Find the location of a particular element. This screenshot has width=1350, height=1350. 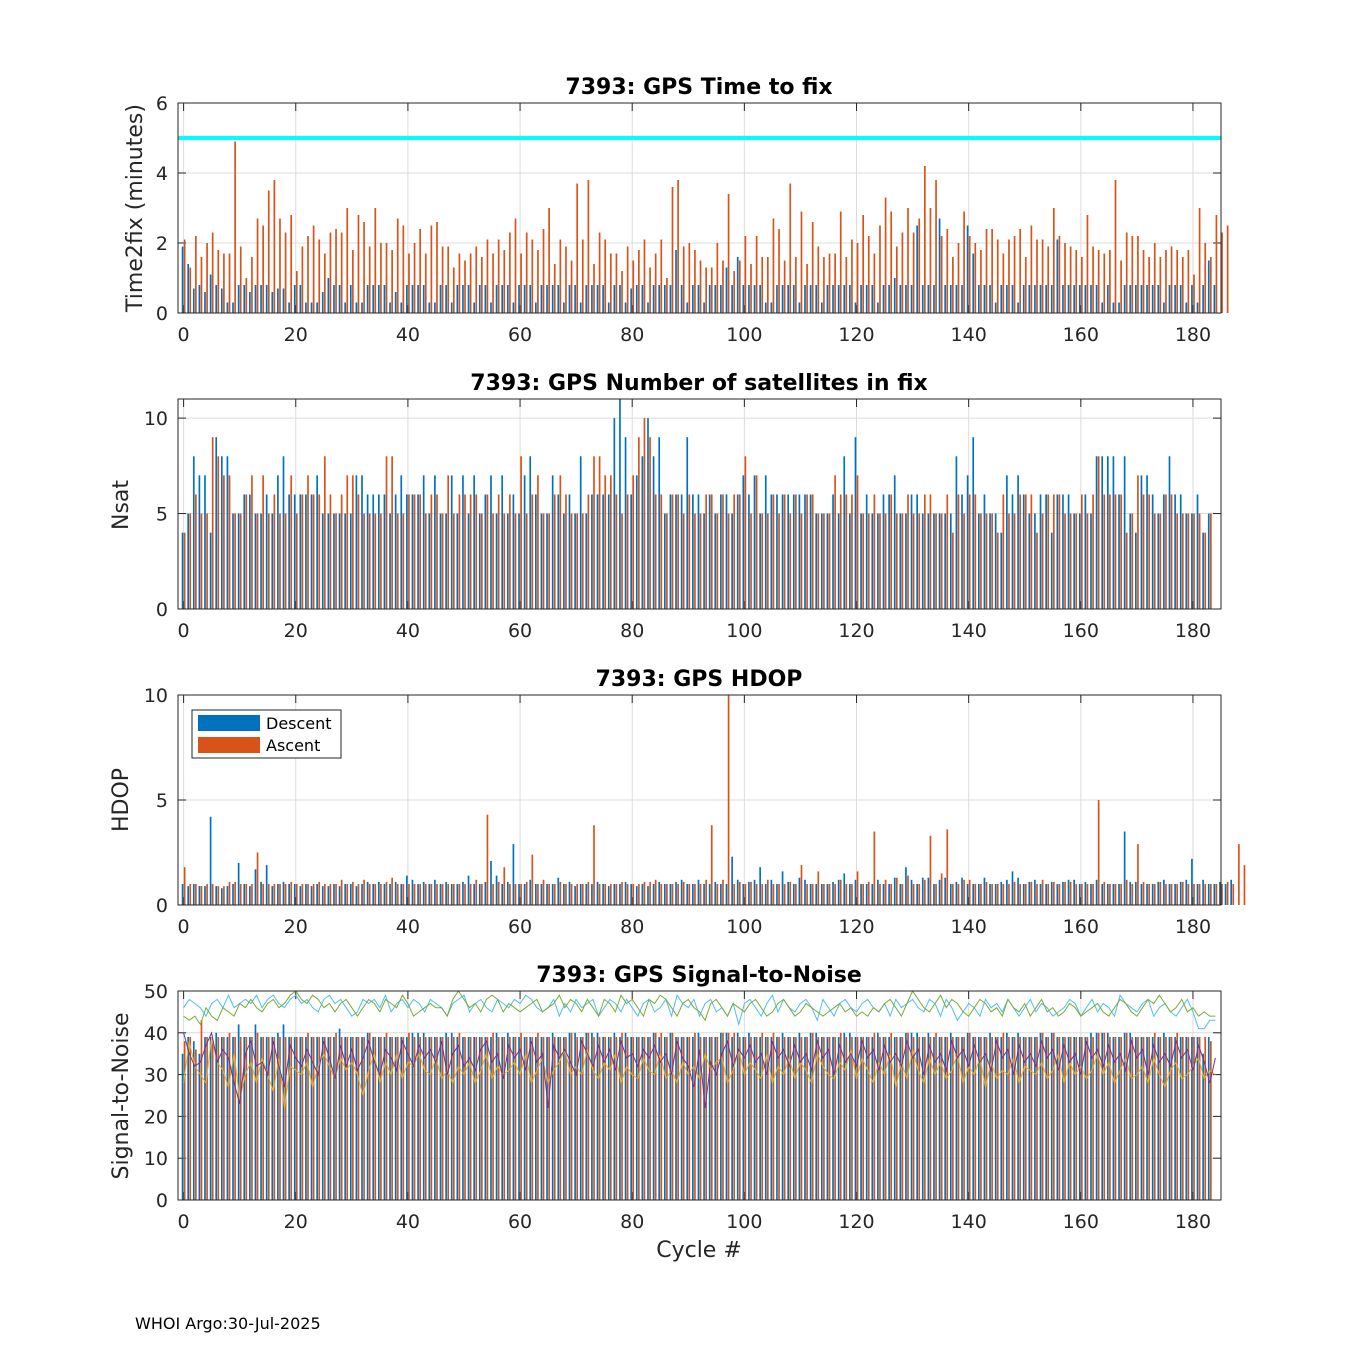

y-axis-label: Signal-to-Noise is located at coordinates (121, 1096).